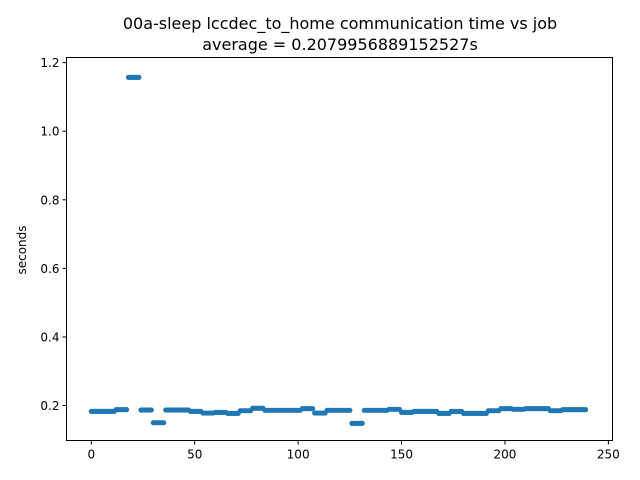  I want to click on chart-subtitle: average = 0.2079956889152527s, so click(340, 44).